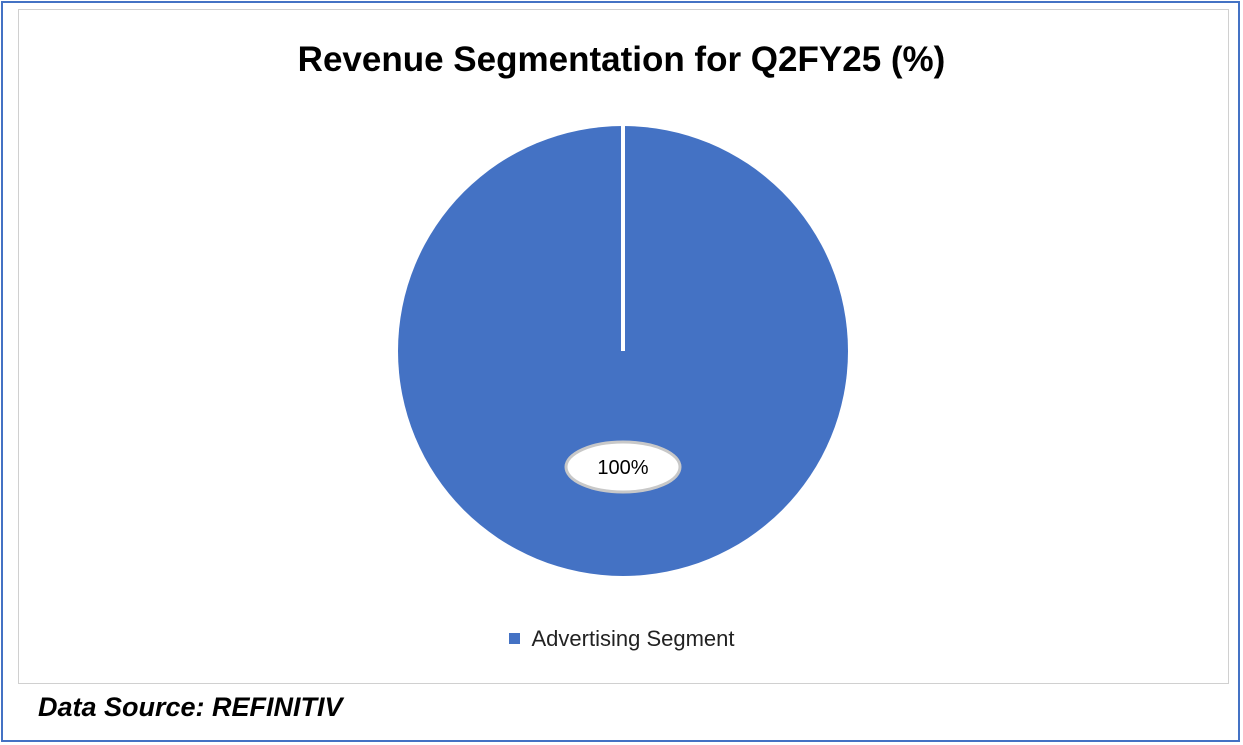 This screenshot has width=1243, height=745. What do you see at coordinates (190, 707) in the screenshot?
I see `data-source-note: Data Source: REFINITIV` at bounding box center [190, 707].